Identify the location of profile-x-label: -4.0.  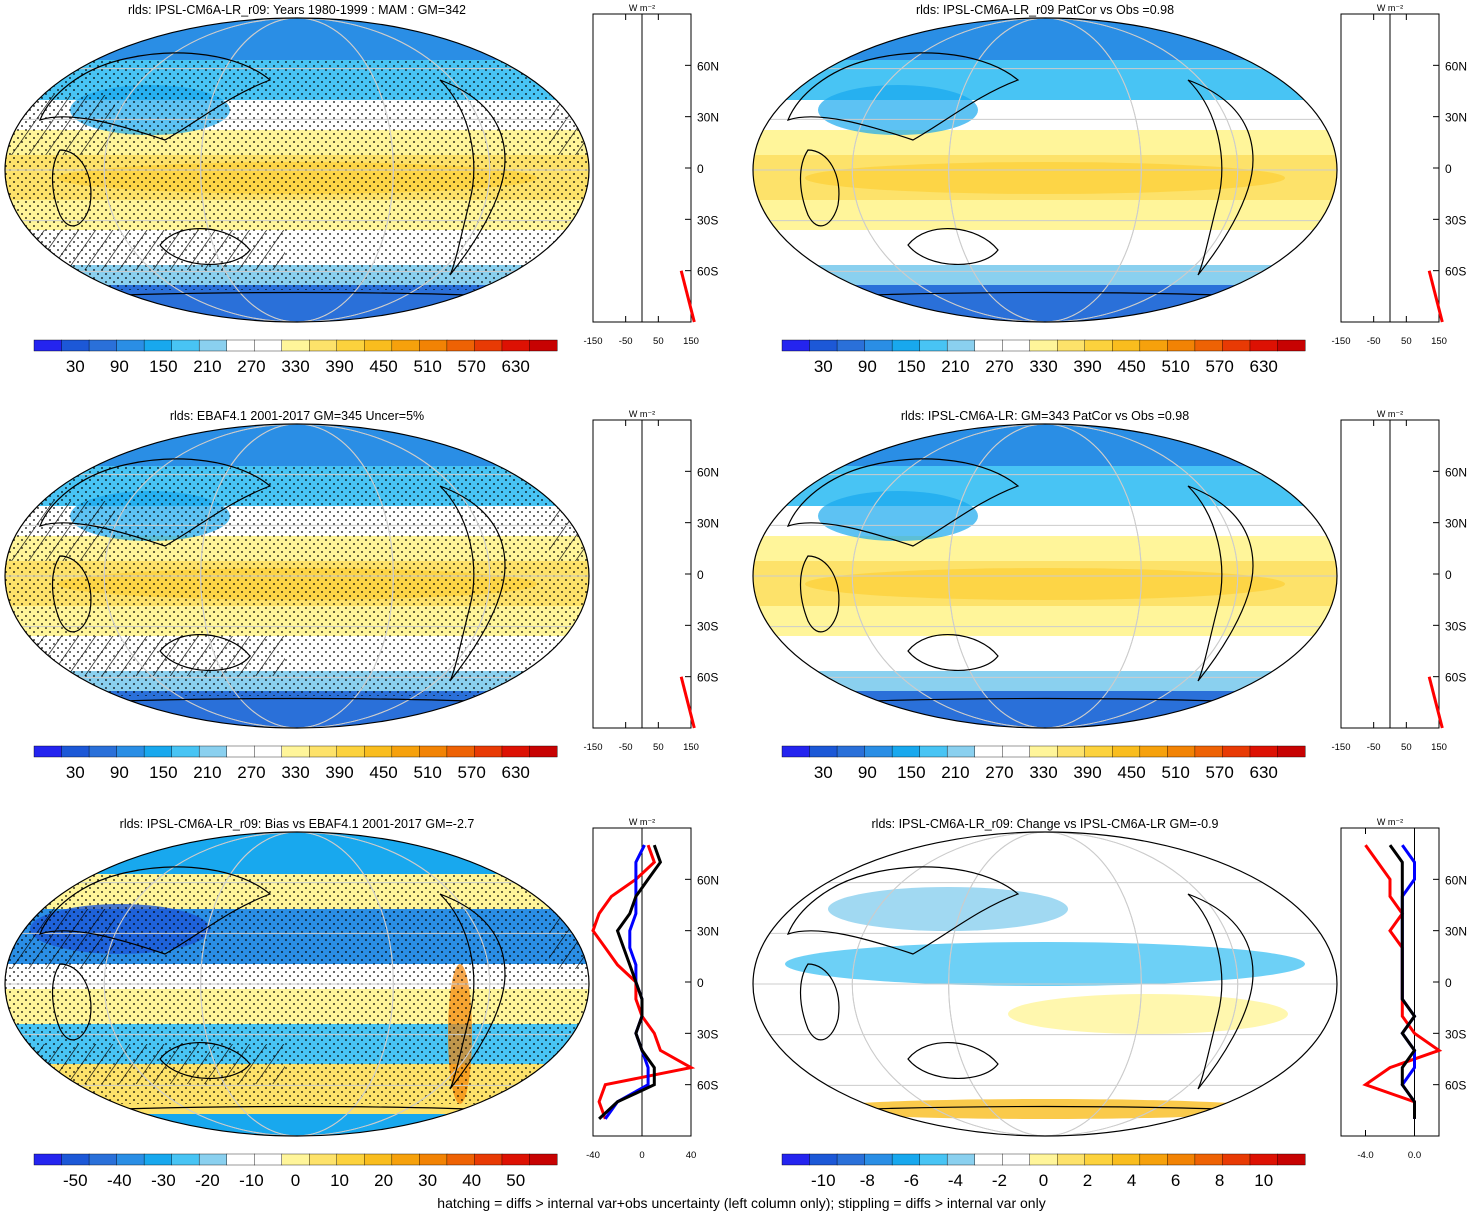
(1365, 1155).